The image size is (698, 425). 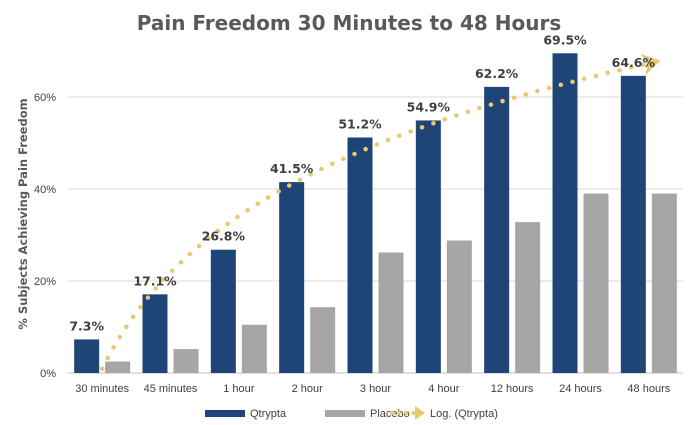 I want to click on y-axis-label: % Subjects Achieving Pain Freedom, so click(x=23, y=213).